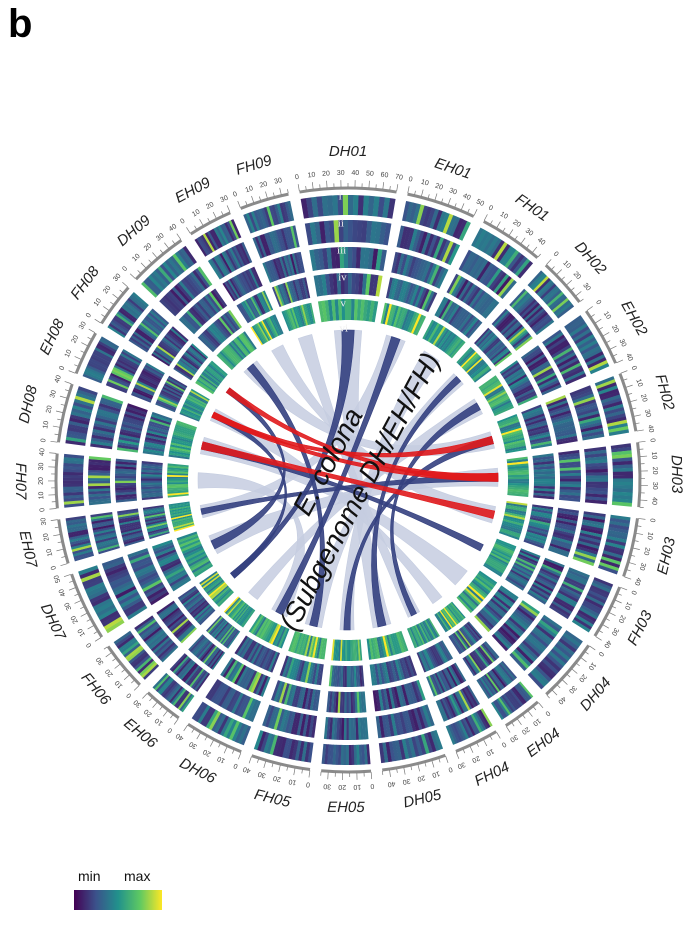 This screenshot has width=699, height=947. What do you see at coordinates (607, 611) in the screenshot?
I see `chromosome-arc` at bounding box center [607, 611].